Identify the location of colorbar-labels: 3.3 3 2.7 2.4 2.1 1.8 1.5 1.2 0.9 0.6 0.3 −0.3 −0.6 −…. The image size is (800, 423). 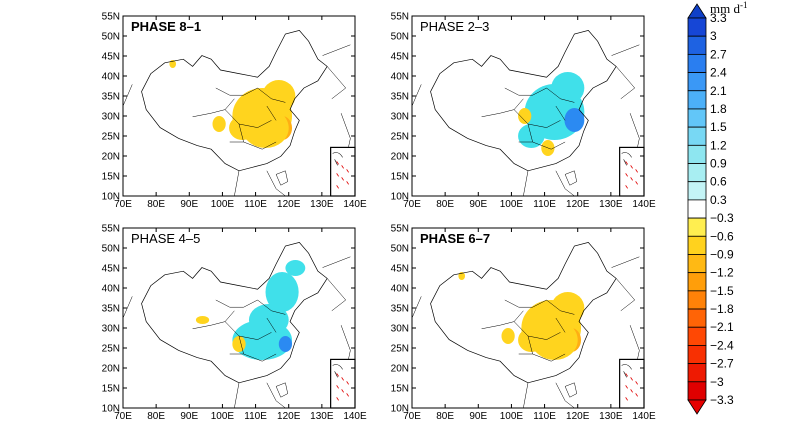
(722, 209).